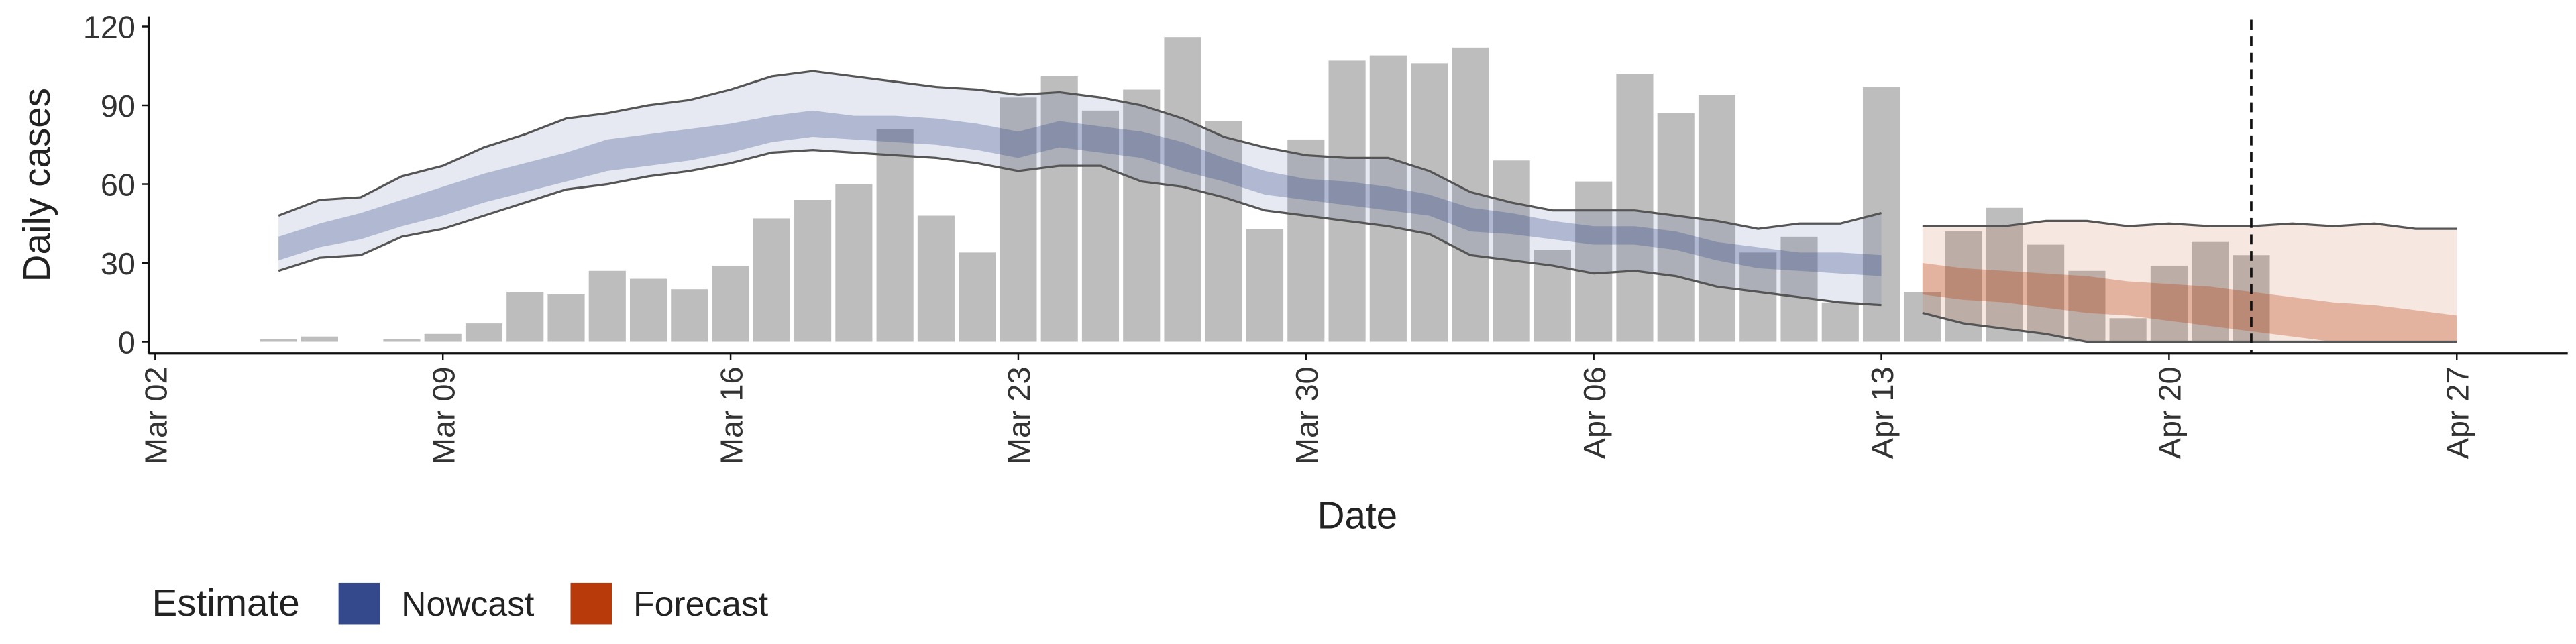 The image size is (2576, 644). I want to click on x-tick-label: Apr 06, so click(1594, 412).